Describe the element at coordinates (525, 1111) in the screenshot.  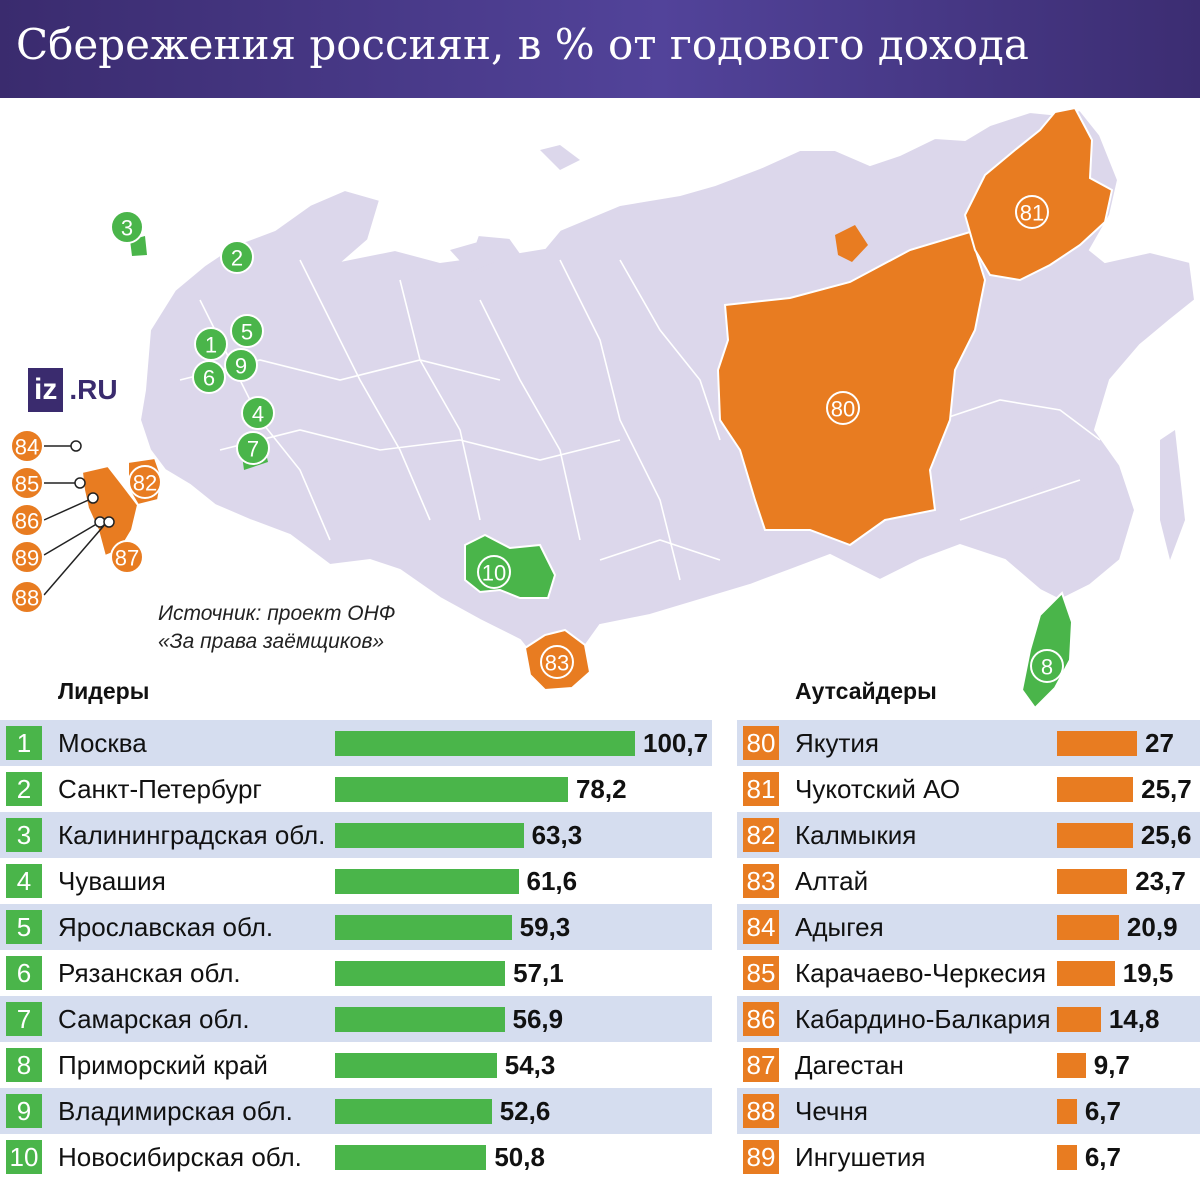
I see `value-label: 52,6` at that location.